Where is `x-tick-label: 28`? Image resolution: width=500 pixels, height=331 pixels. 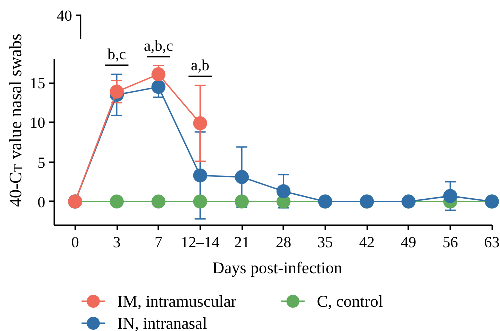 x-tick-label: 28 is located at coordinates (284, 243).